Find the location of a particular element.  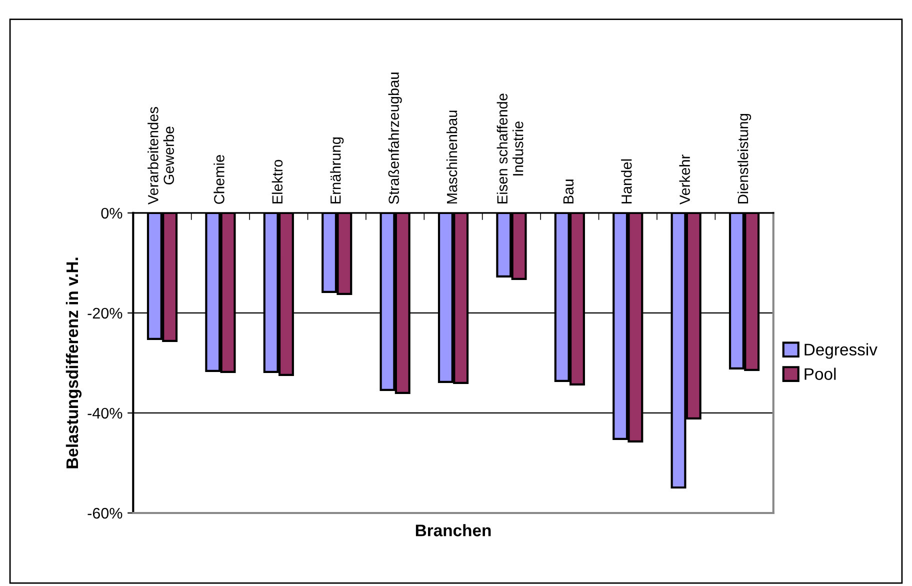

x-tick-label: Maschinenbau is located at coordinates (452, 157).